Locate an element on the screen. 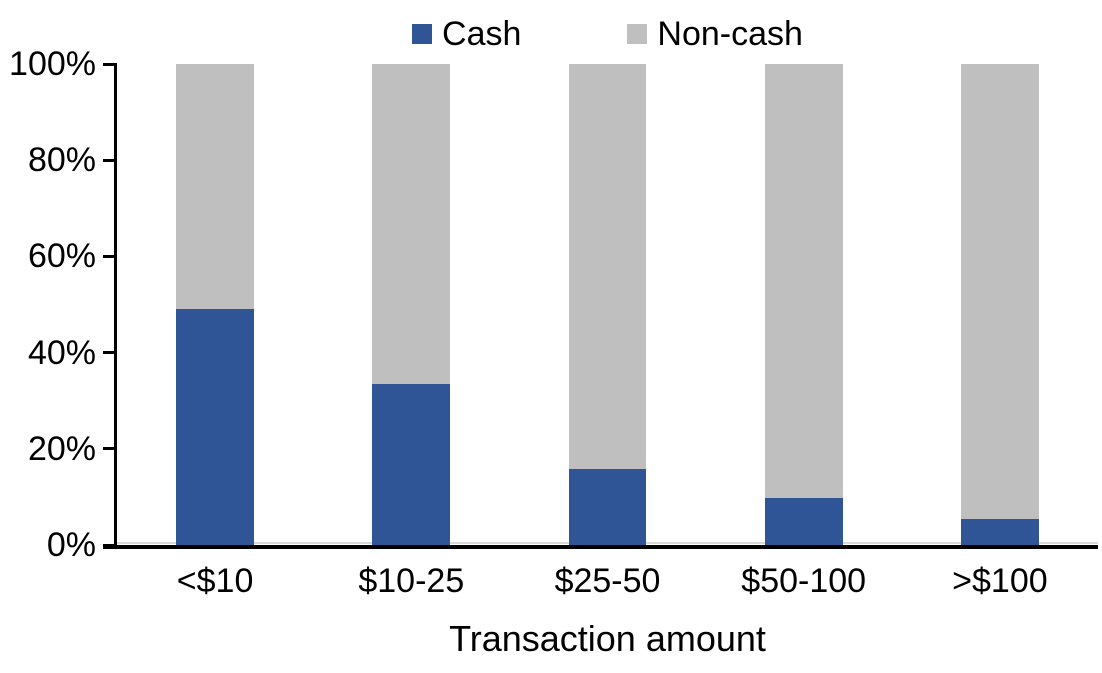 The height and width of the screenshot is (673, 1102). legend-label-non-cash: Non-cash is located at coordinates (730, 34).